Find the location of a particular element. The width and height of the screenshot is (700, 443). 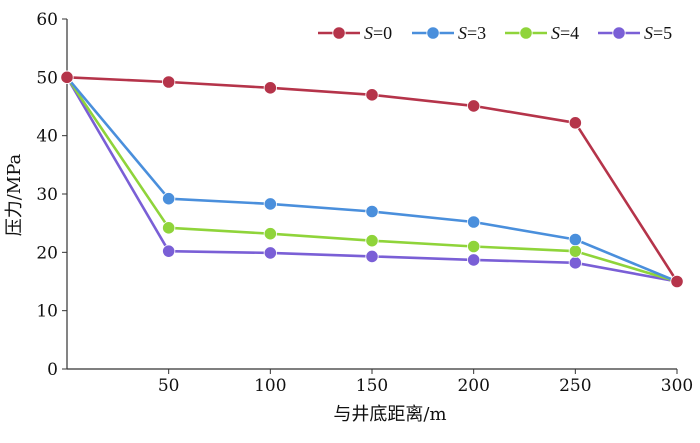

legend-label: S=5 is located at coordinates (658, 33).